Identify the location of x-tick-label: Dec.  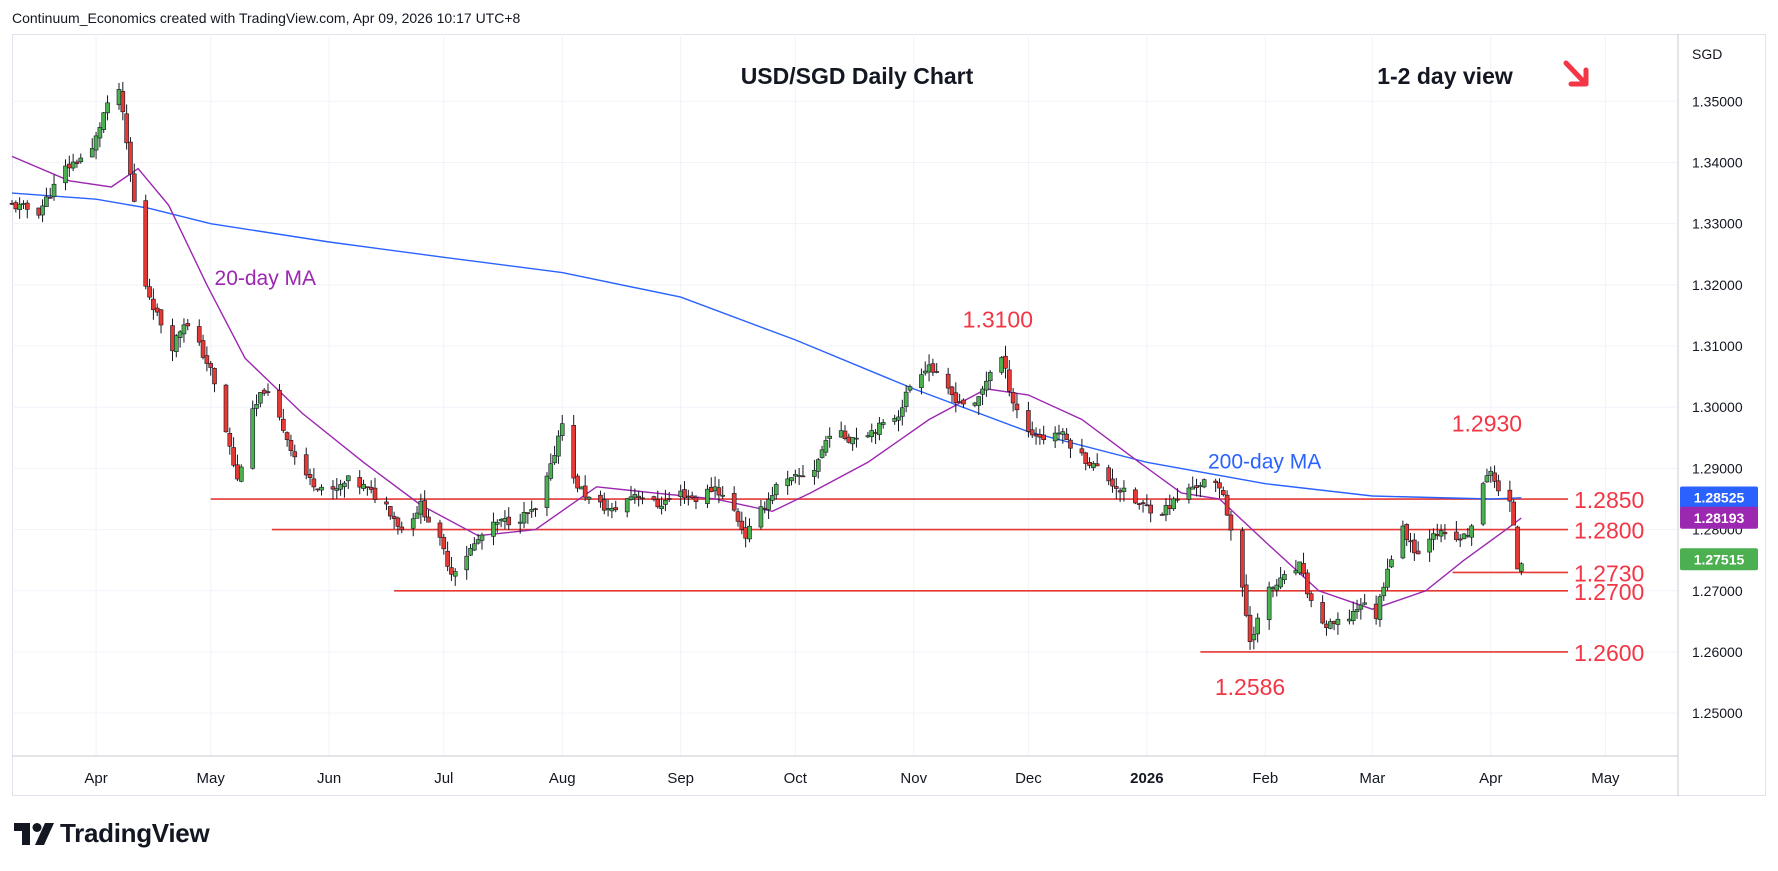
(1028, 778).